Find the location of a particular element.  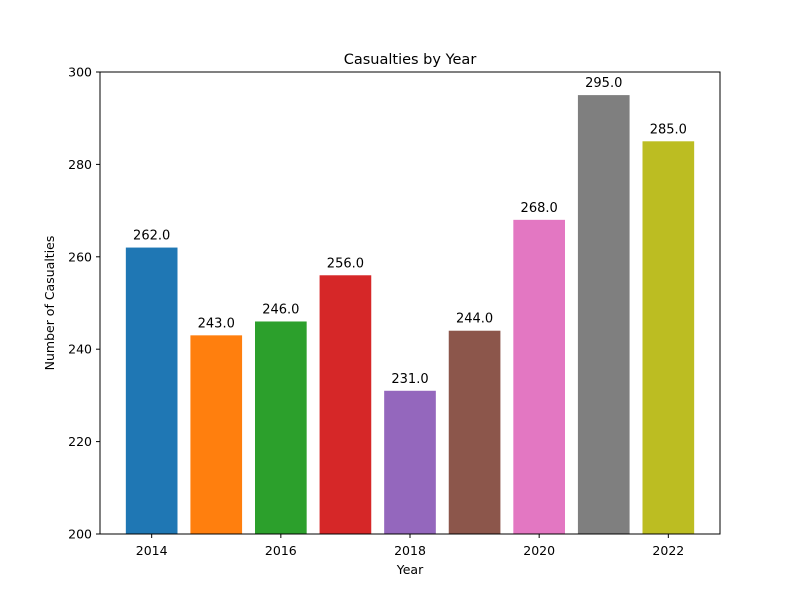

x-tick-label-2018: 2018 is located at coordinates (410, 550).